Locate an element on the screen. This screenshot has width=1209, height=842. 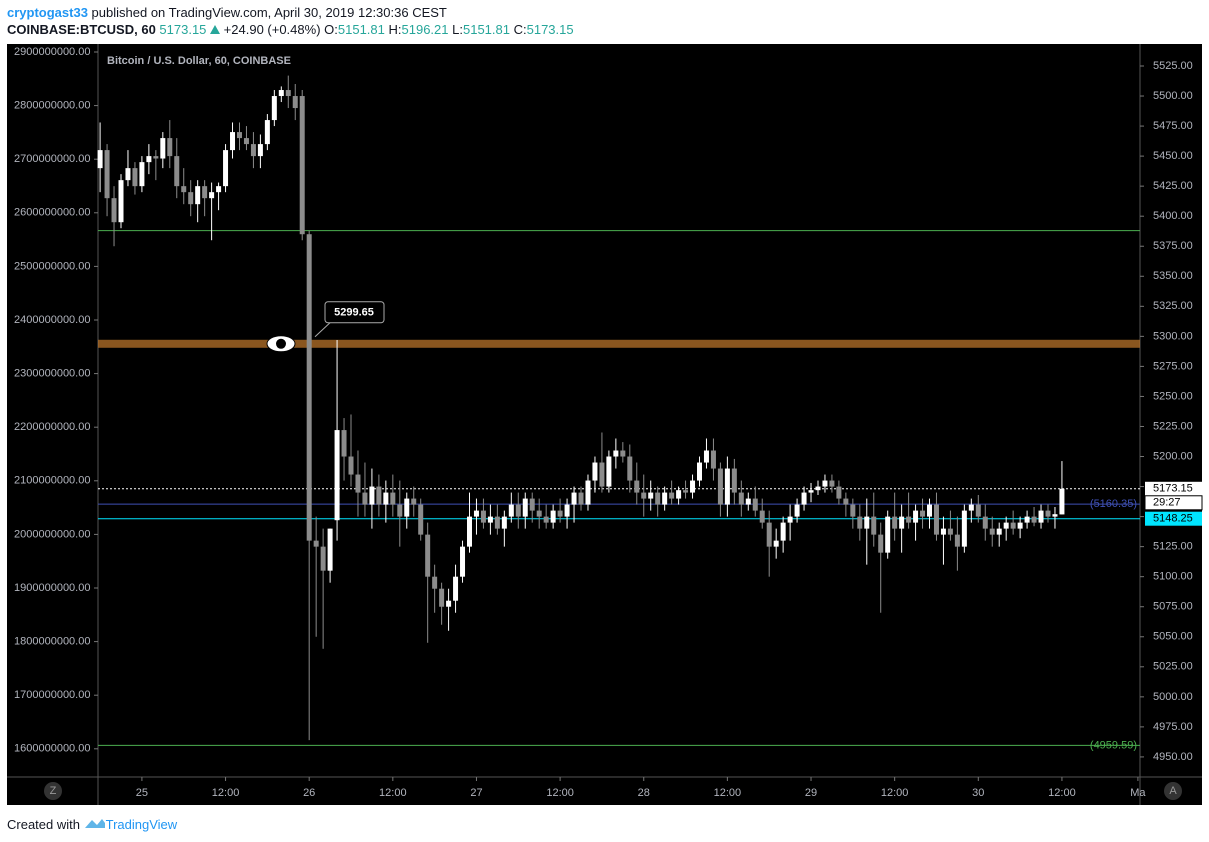
y2-tick-label: 2400000000.00 is located at coordinates (52, 320).